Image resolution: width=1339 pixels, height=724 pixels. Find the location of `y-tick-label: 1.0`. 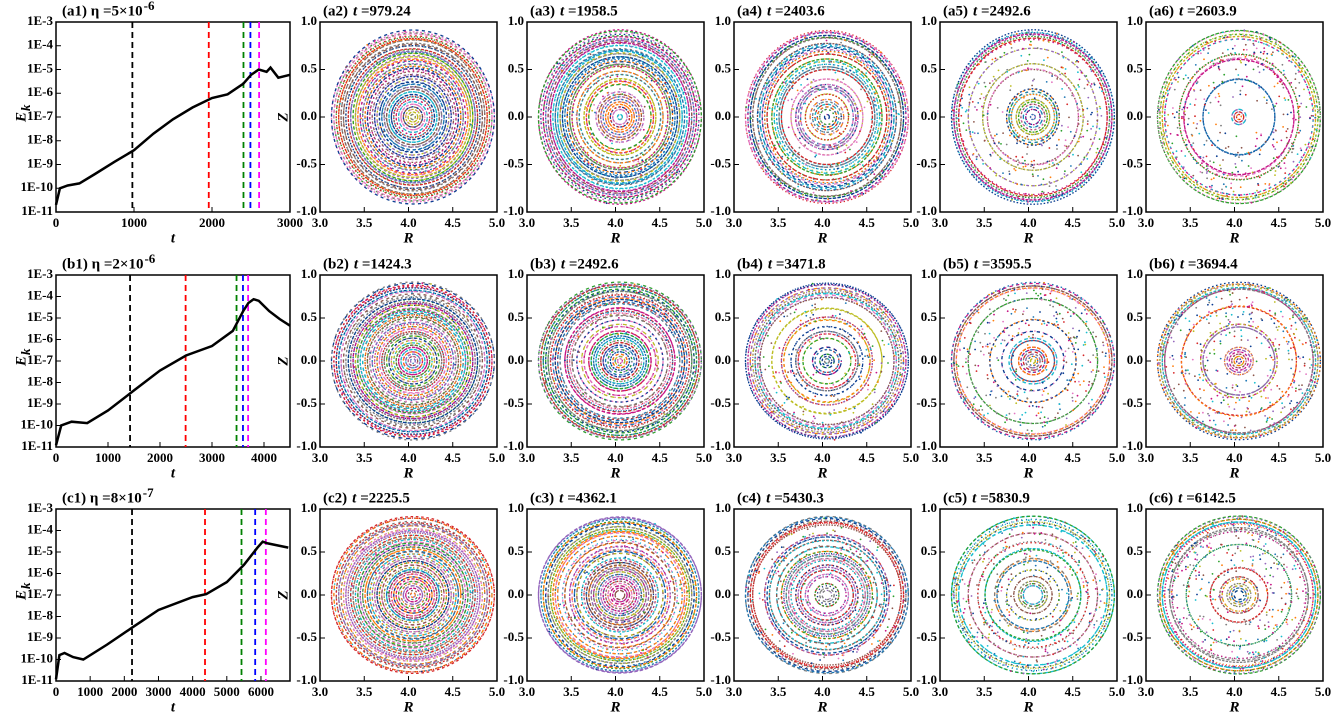

y-tick-label: 1.0 is located at coordinates (1135, 20).